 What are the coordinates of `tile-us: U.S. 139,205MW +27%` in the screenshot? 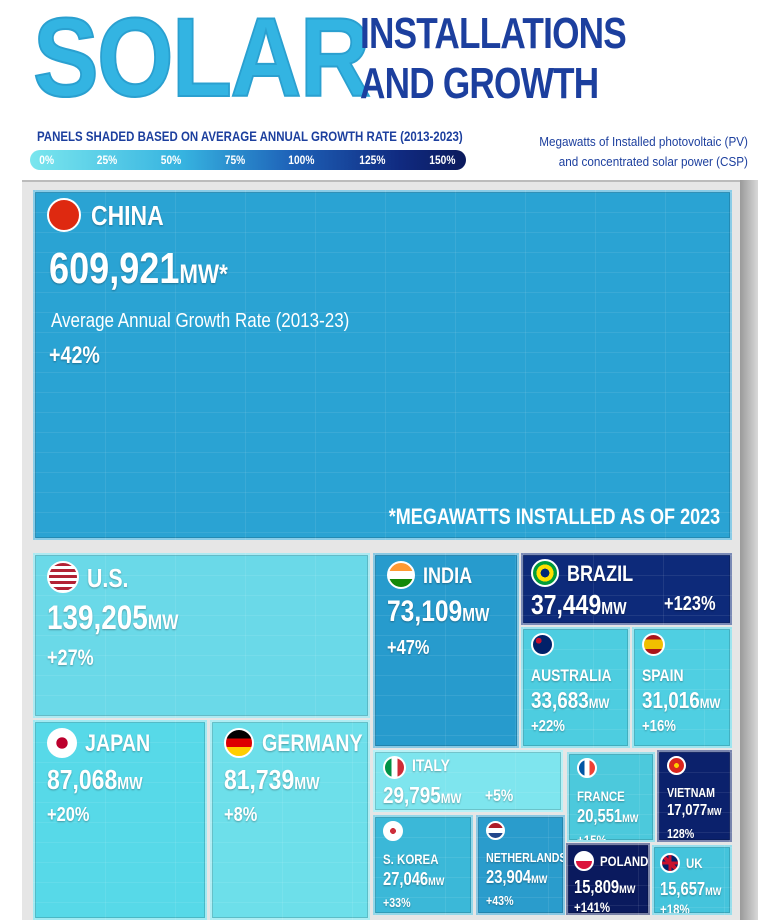 It's located at (201, 635).